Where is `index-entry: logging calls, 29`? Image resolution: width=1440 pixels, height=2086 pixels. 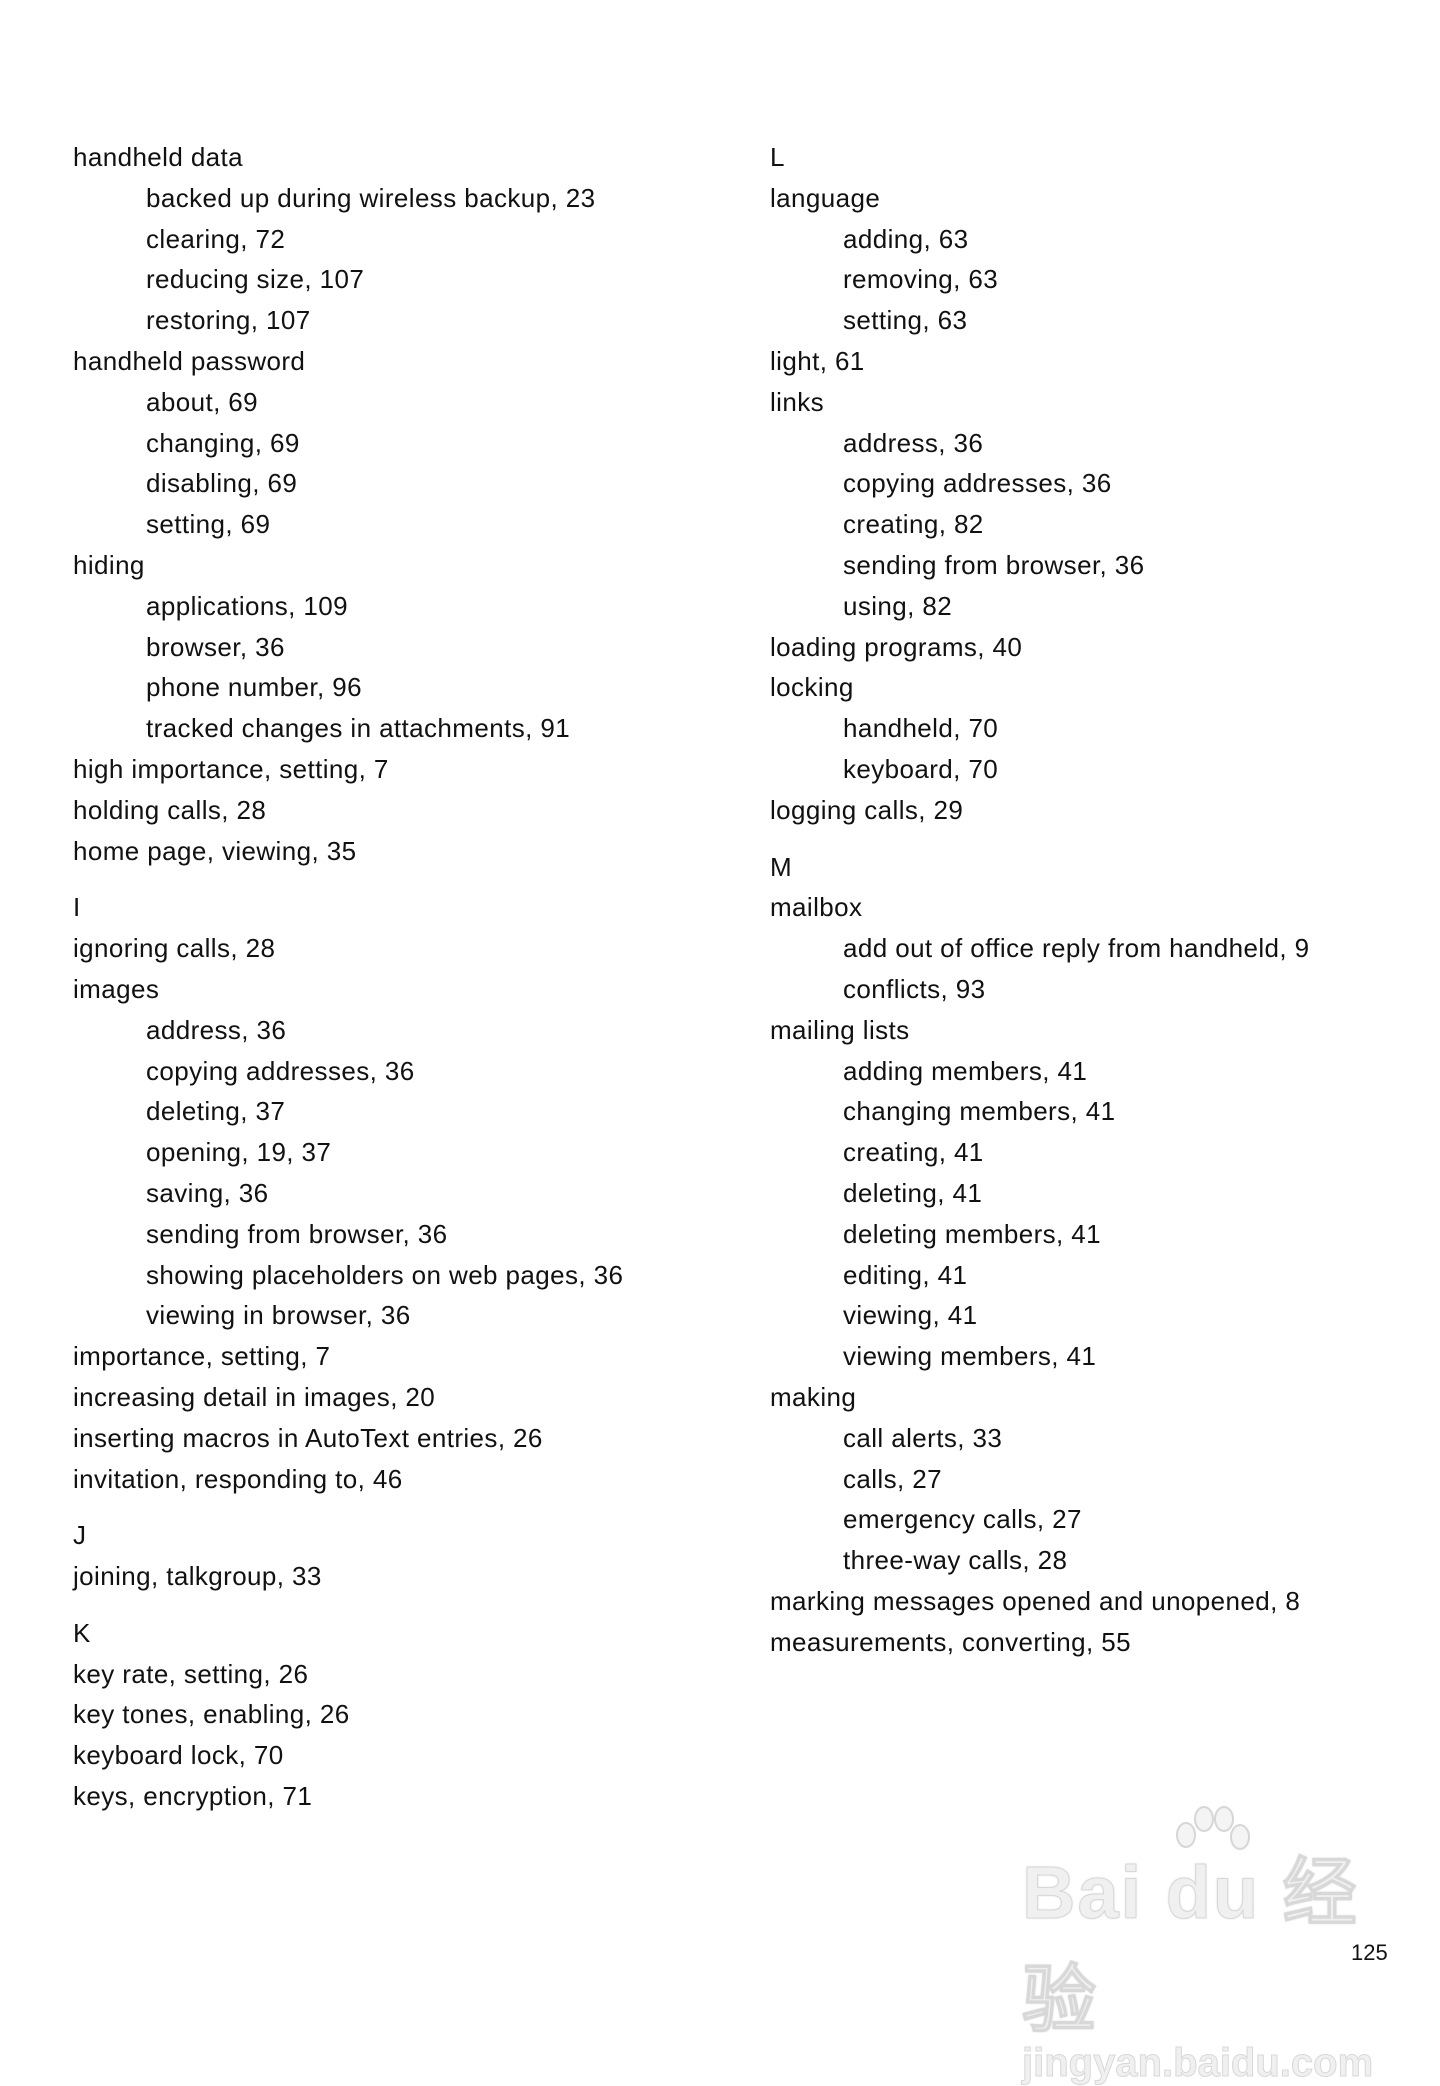 index-entry: logging calls, 29 is located at coordinates (867, 809).